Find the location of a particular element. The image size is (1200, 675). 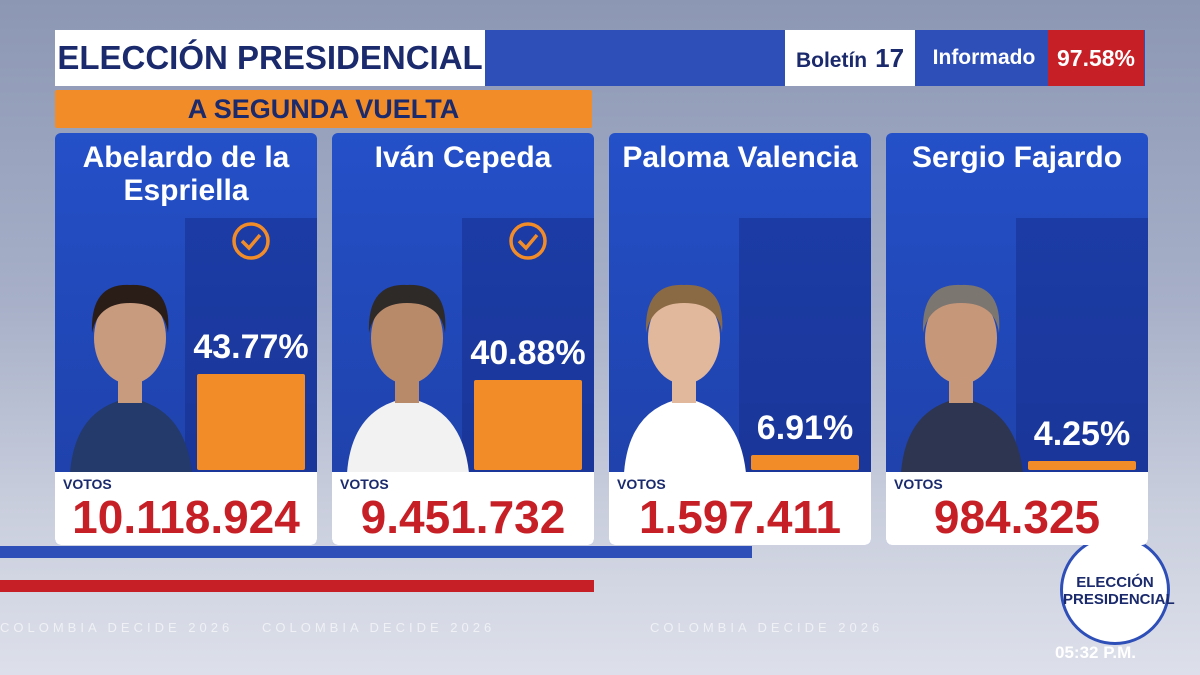

subtitle: A SEGUNDA VUELTA is located at coordinates (323, 109).